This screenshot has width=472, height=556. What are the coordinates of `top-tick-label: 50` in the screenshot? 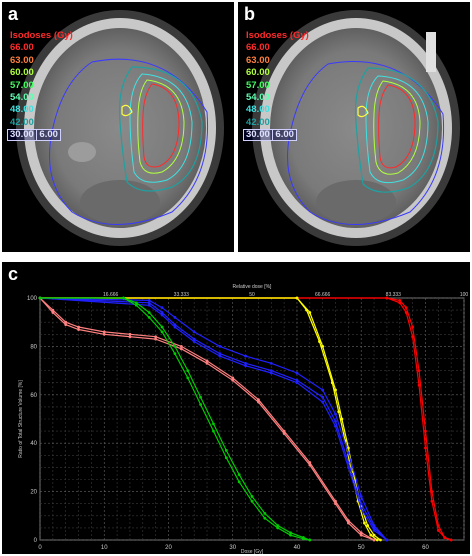 It's located at (252, 295).